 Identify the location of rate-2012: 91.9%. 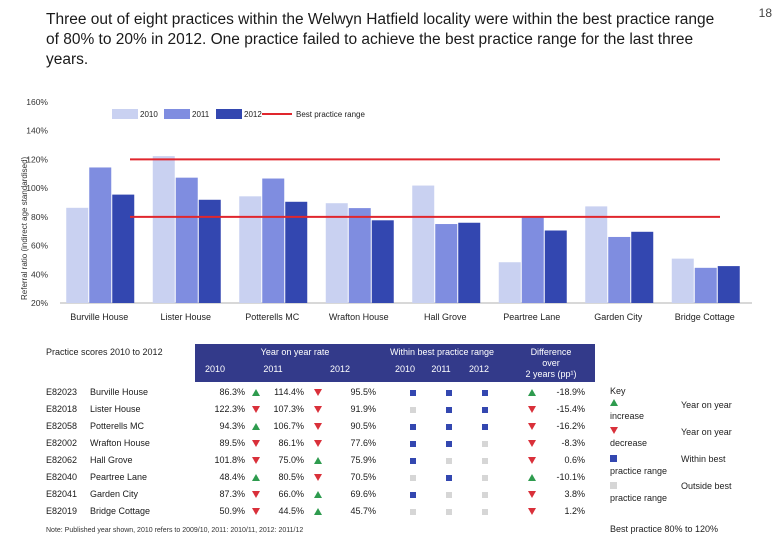
(363, 409).